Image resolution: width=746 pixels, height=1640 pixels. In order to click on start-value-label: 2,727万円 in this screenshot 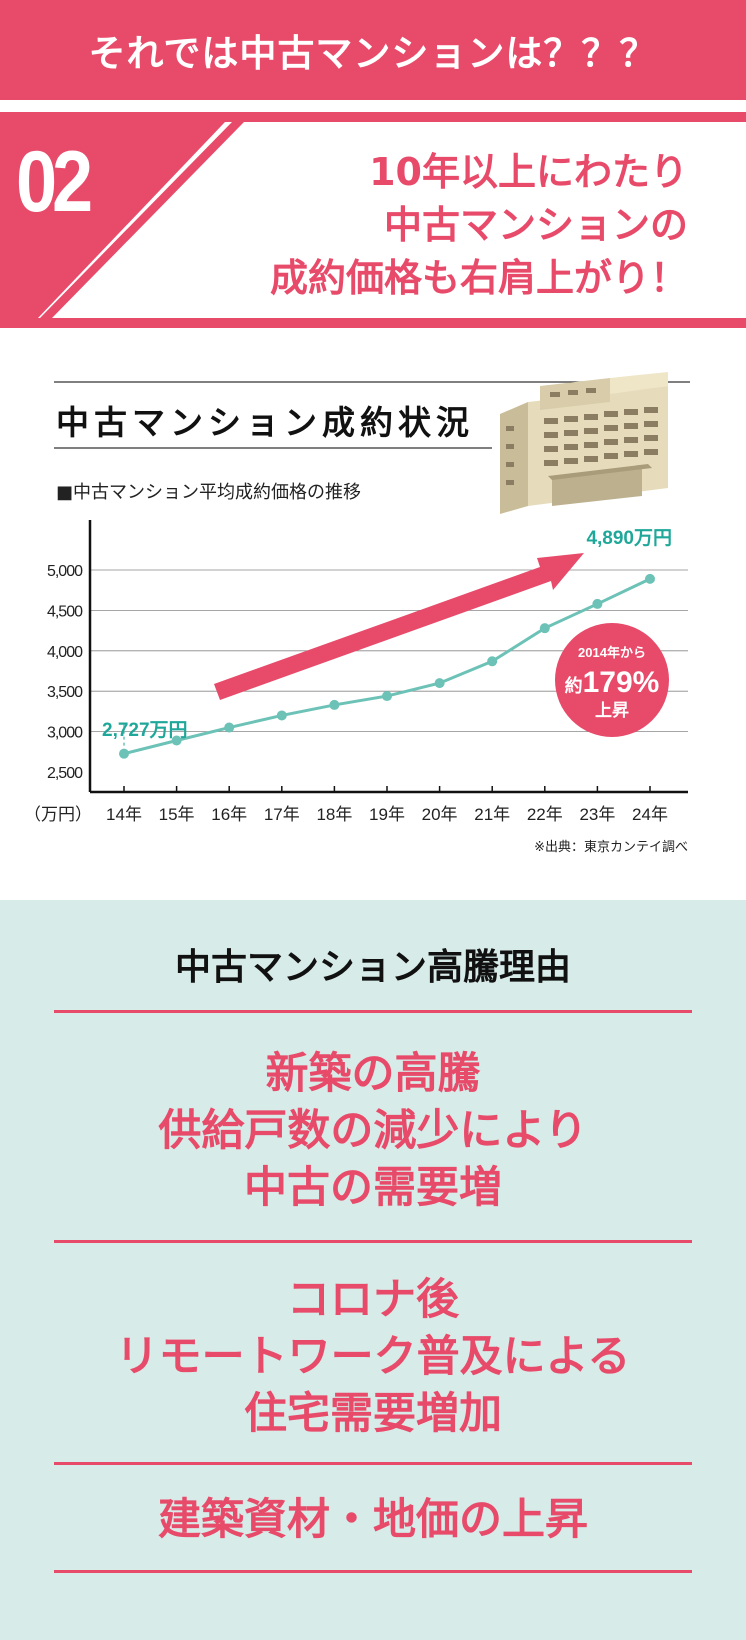, I will do `click(145, 730)`.